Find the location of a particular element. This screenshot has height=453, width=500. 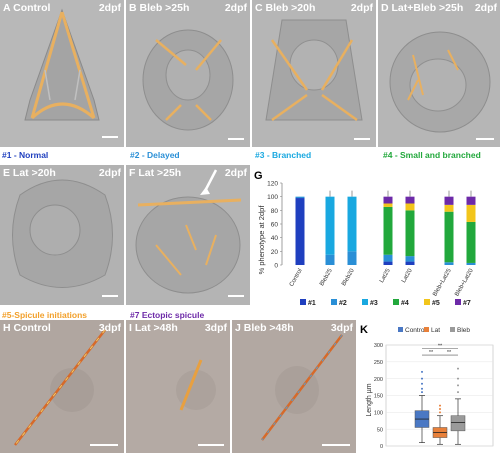

chart-k-ytick-label: 200 is located at coordinates (378, 380).